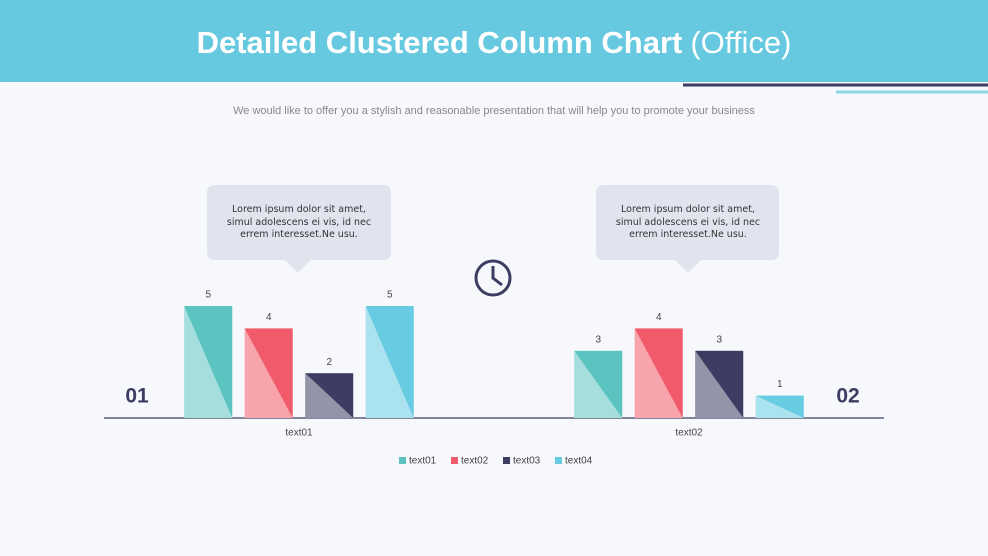 Image resolution: width=988 pixels, height=556 pixels. What do you see at coordinates (423, 461) in the screenshot?
I see `legend-label: text01` at bounding box center [423, 461].